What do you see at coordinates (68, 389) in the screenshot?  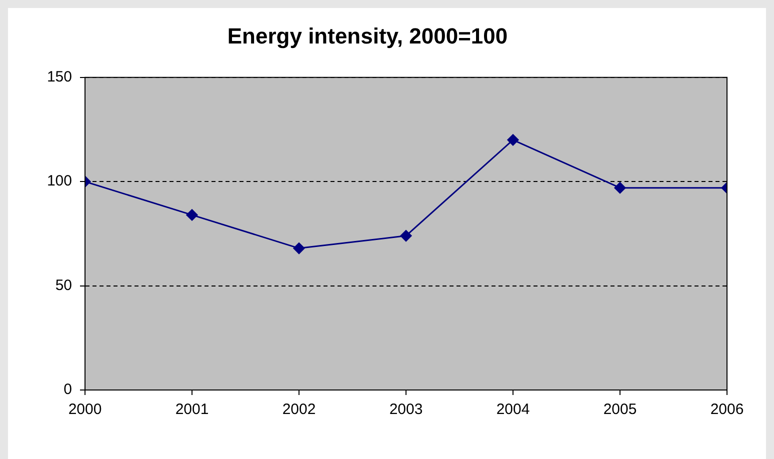 I see `y-tick-label: 0` at bounding box center [68, 389].